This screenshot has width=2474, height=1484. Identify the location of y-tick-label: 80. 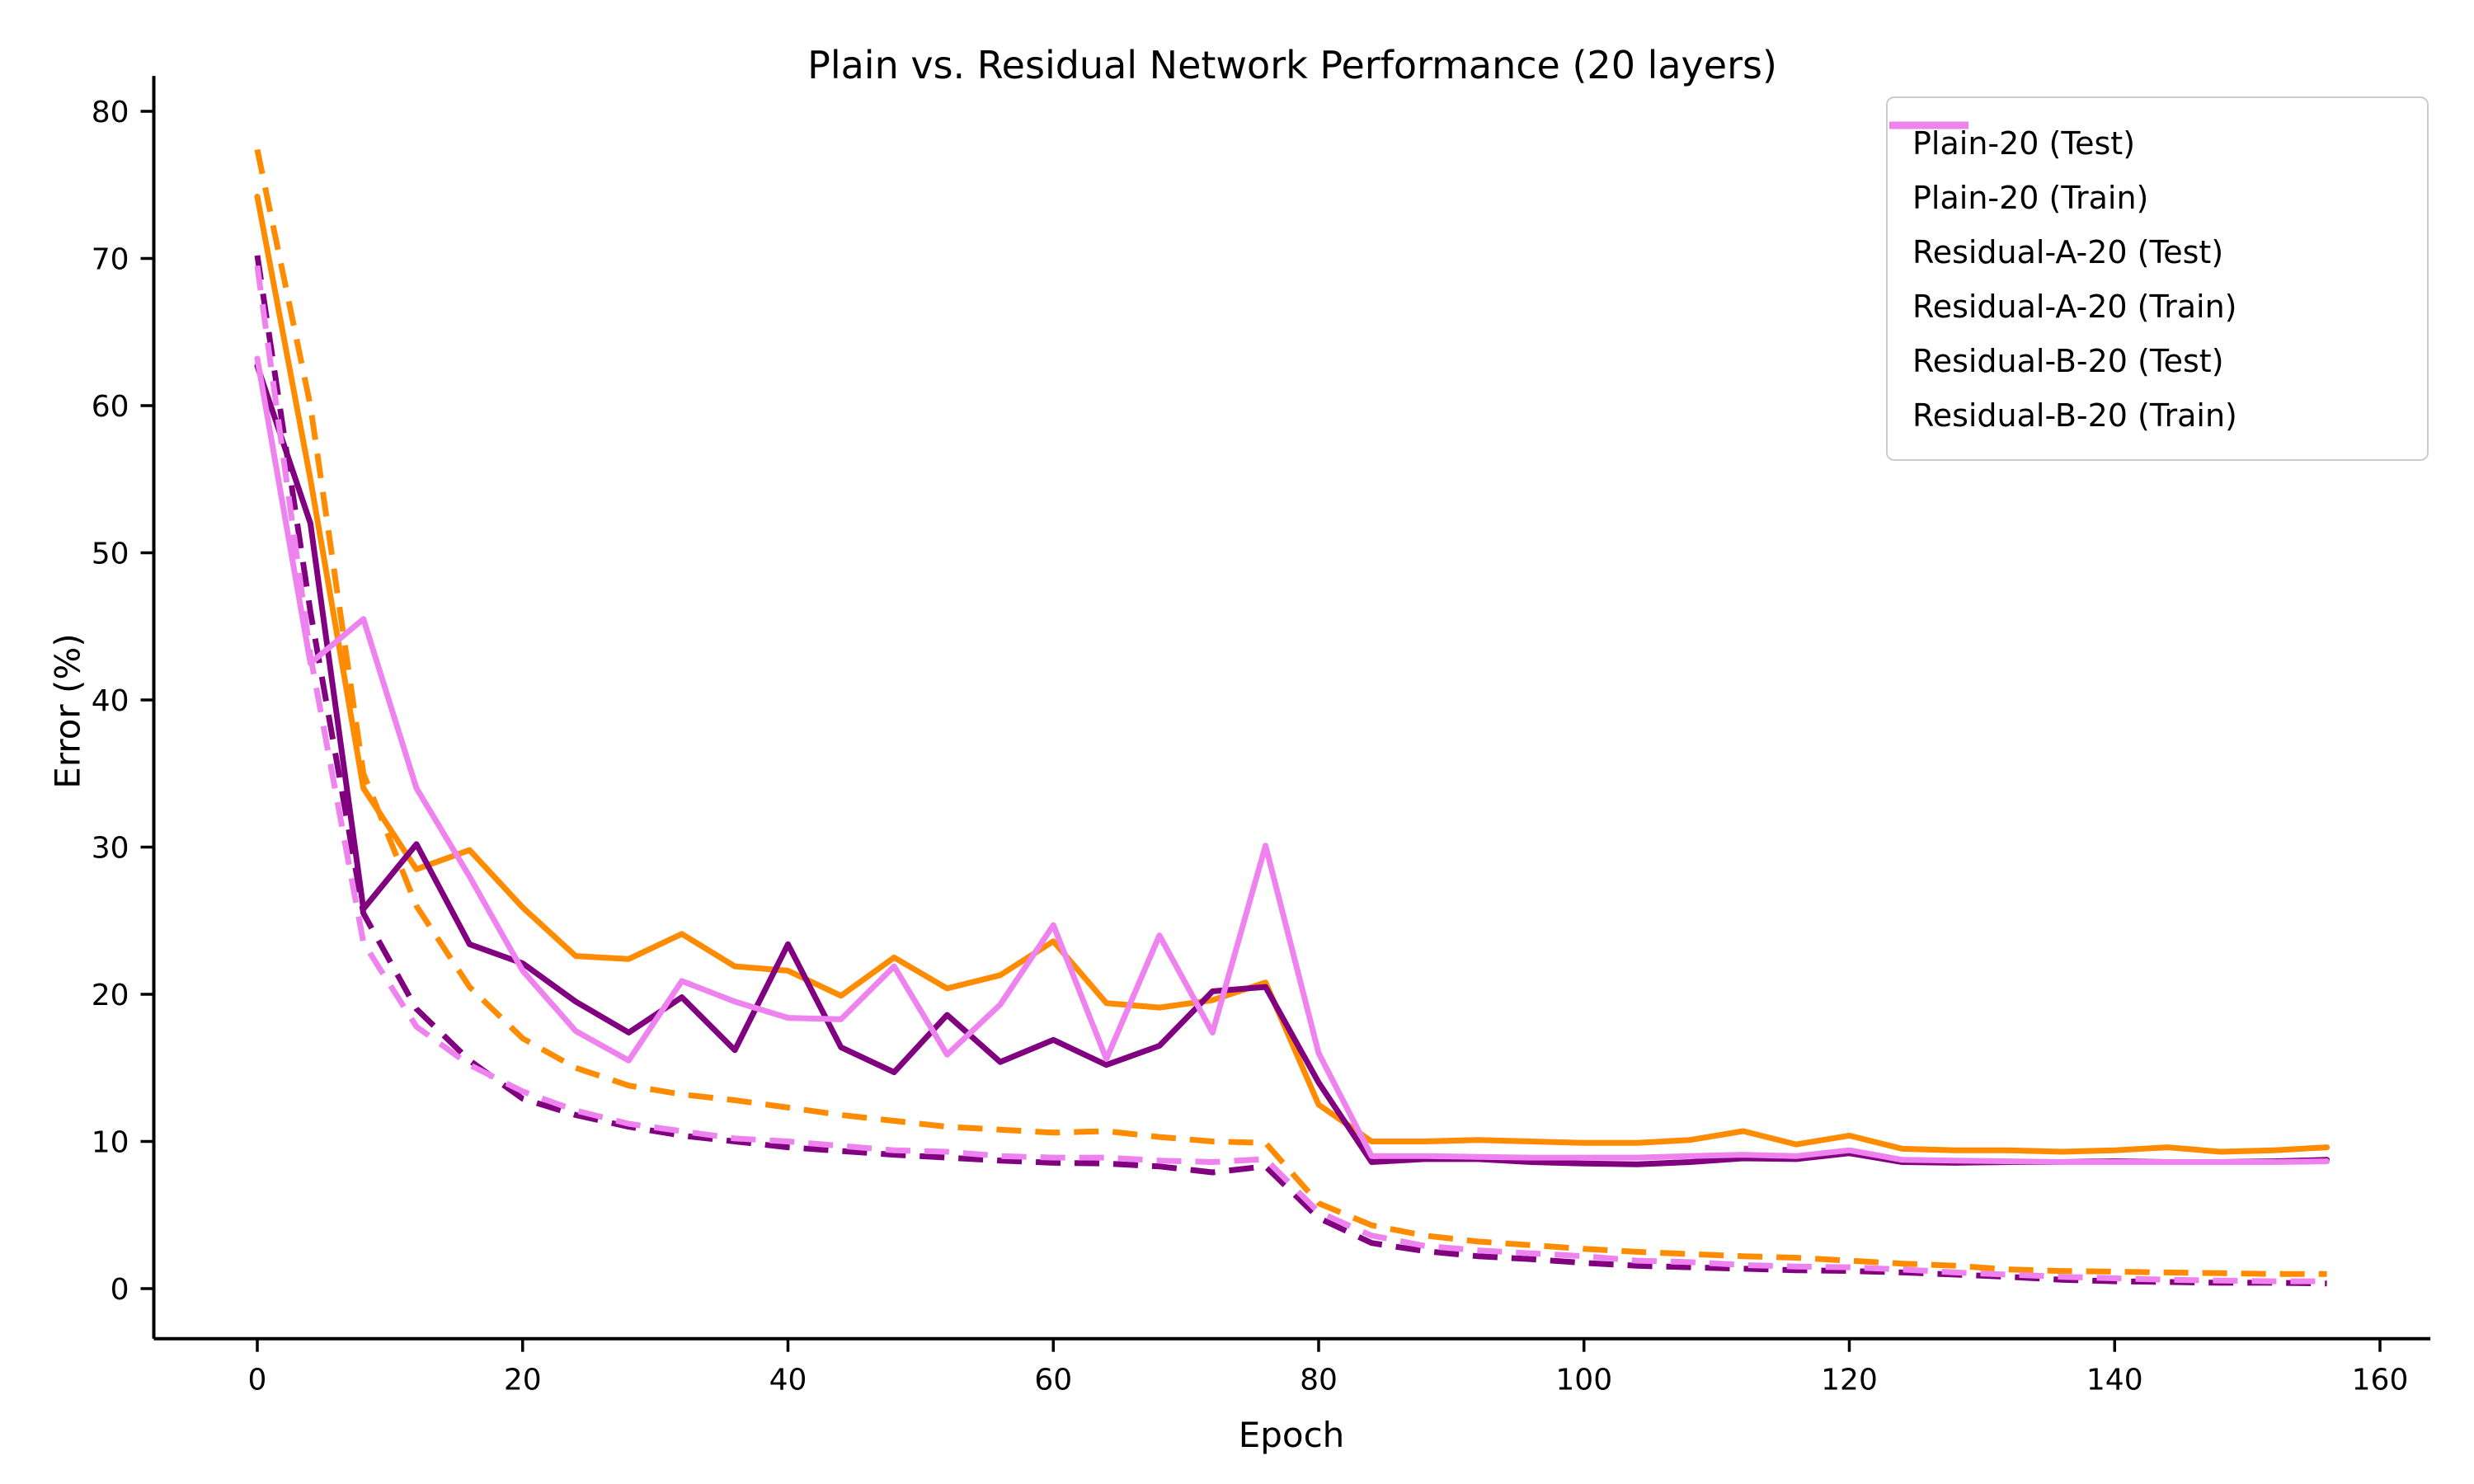
(110, 112).